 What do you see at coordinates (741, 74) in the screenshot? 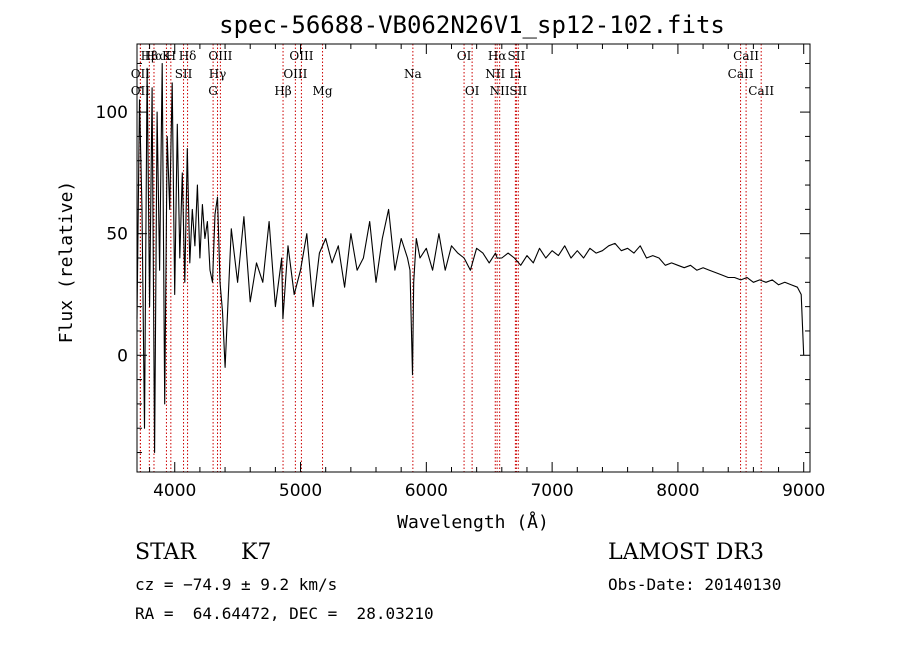
I see `line-label-25: CaII` at bounding box center [741, 74].